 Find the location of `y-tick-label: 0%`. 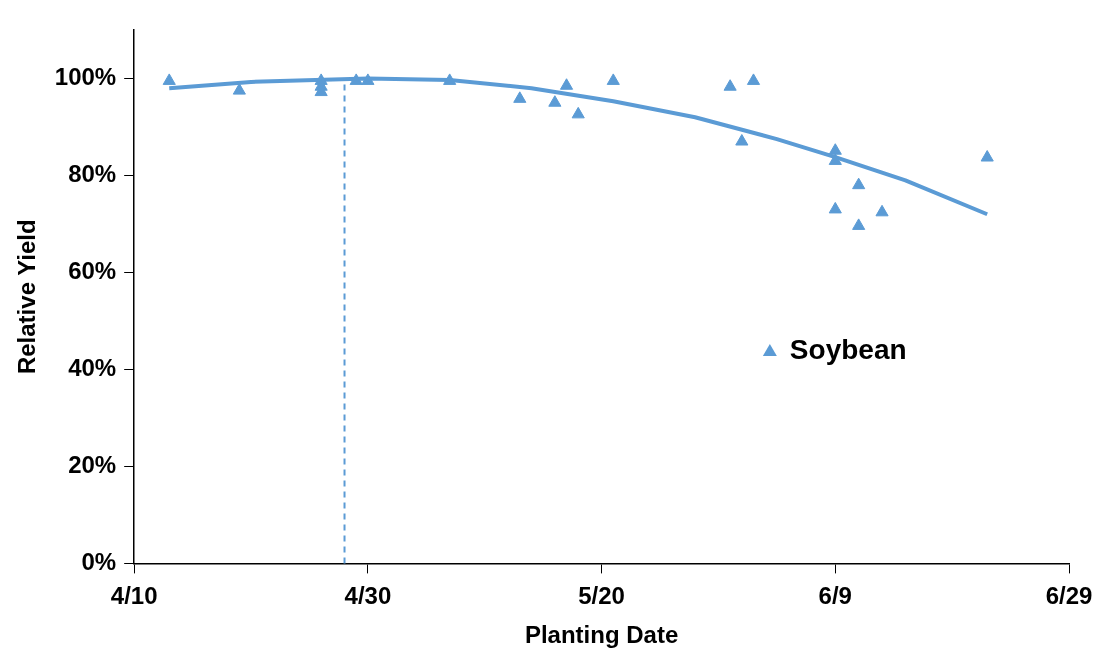

y-tick-label: 0% is located at coordinates (99, 562).